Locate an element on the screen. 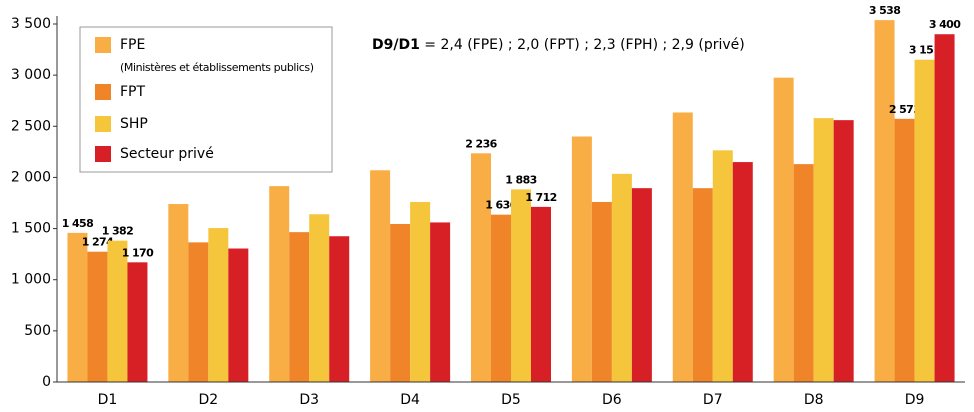 Image resolution: width=974 pixels, height=412 pixels. x-tick-label: D9 is located at coordinates (915, 400).